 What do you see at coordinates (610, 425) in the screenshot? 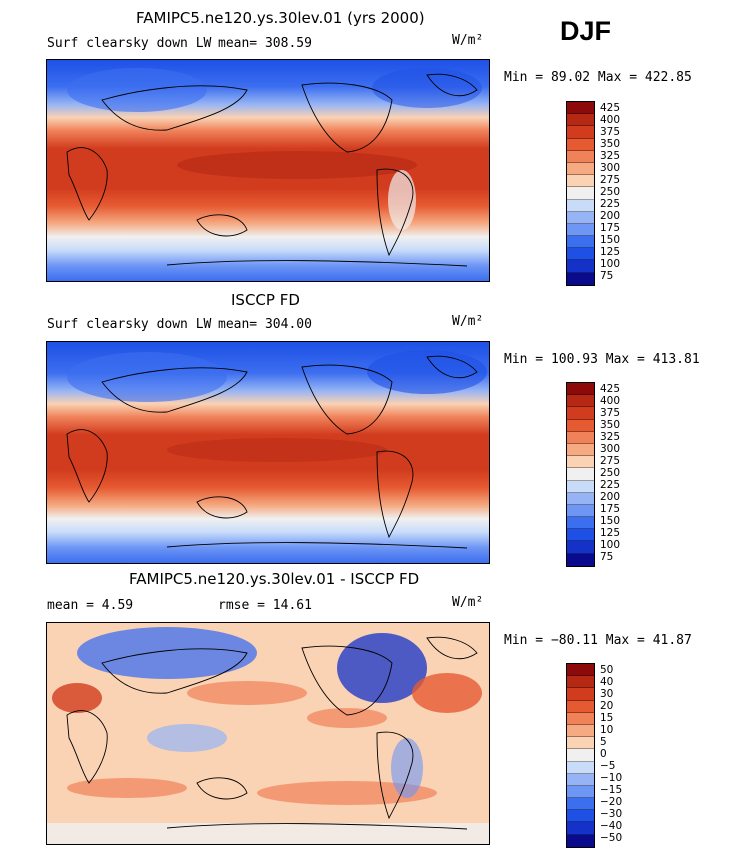
I see `colorbar-tick-label: 350` at bounding box center [610, 425].